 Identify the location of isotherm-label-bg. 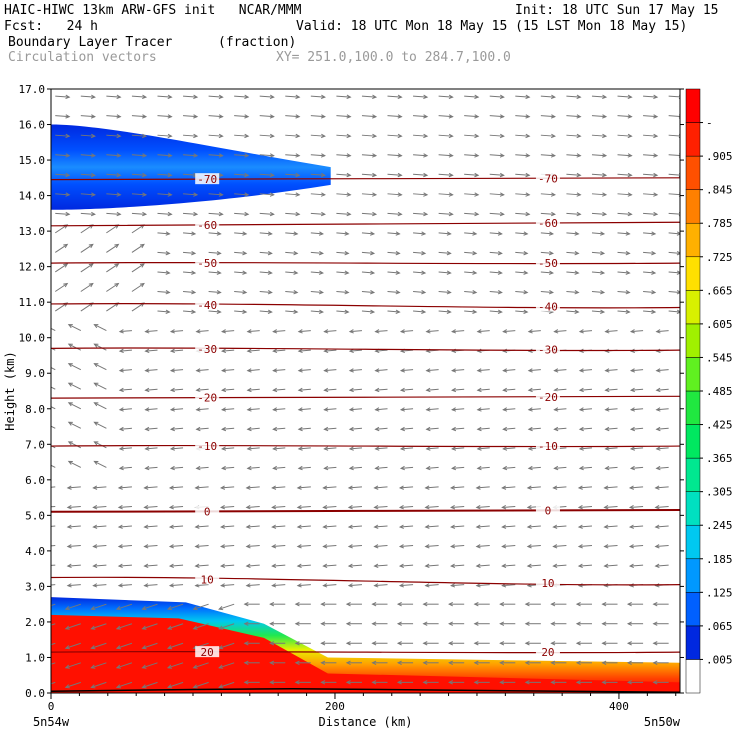
(547, 396).